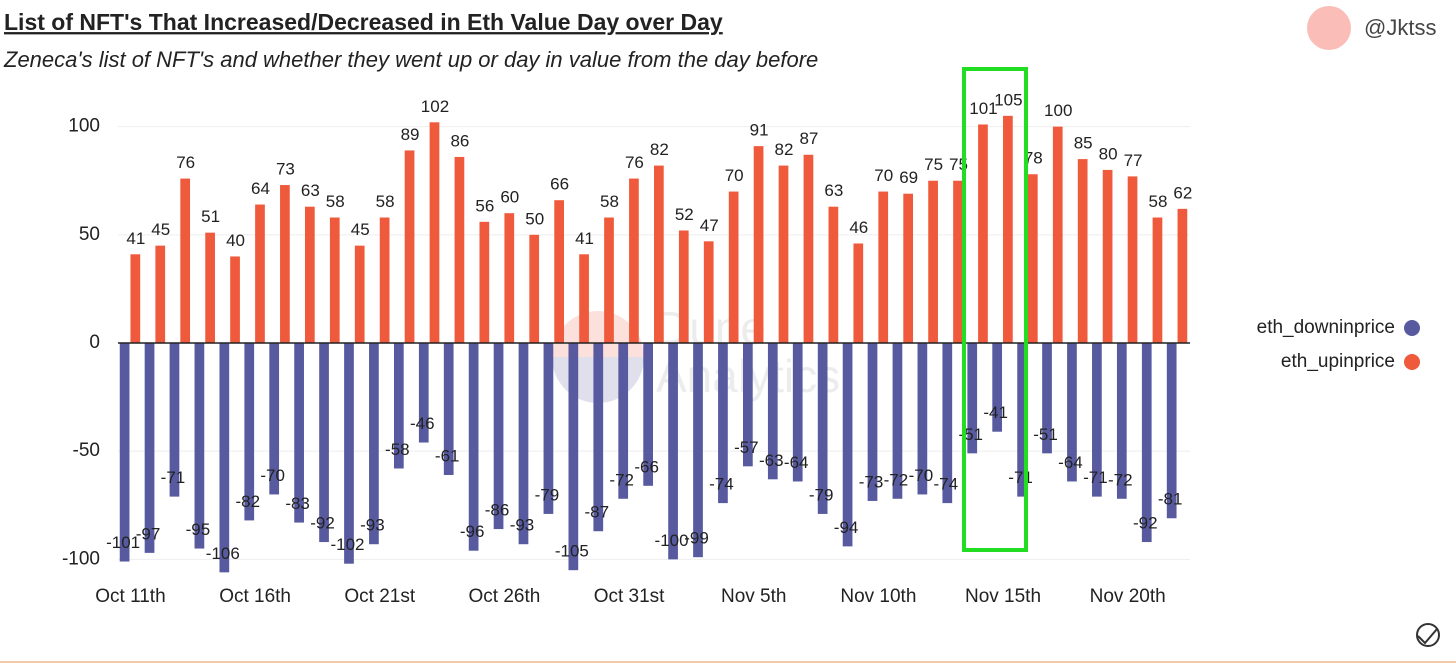 This screenshot has width=1456, height=667. I want to click on data-label: 50, so click(534, 218).